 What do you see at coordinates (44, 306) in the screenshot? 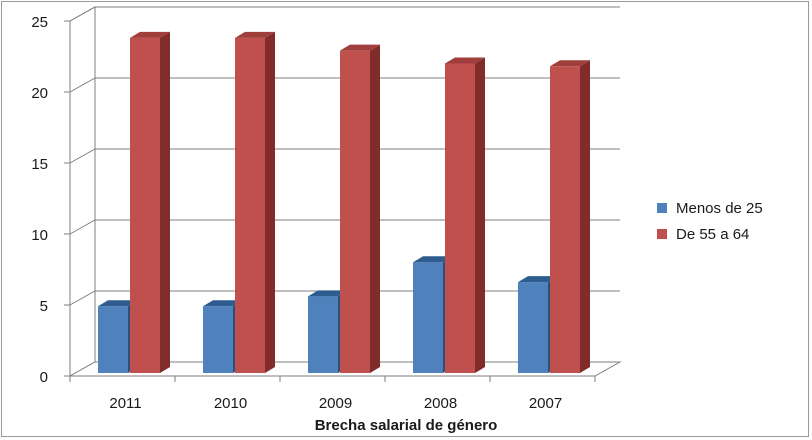
I see `y-tick-label: 5` at bounding box center [44, 306].